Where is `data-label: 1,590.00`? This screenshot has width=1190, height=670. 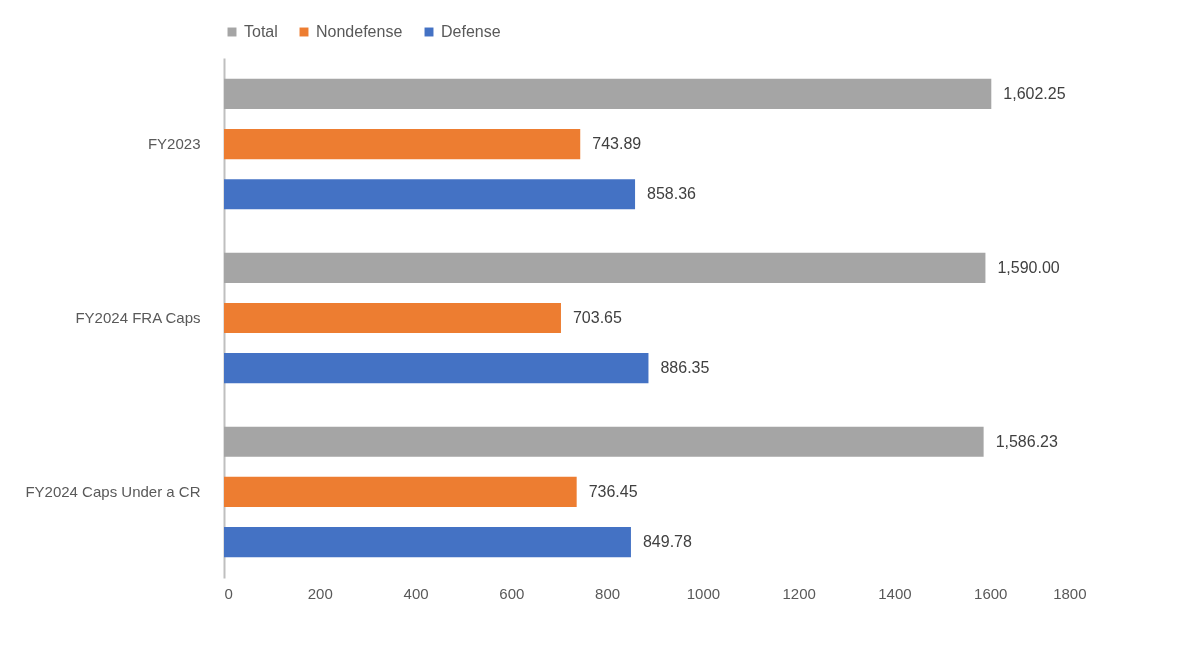 data-label: 1,590.00 is located at coordinates (1028, 267).